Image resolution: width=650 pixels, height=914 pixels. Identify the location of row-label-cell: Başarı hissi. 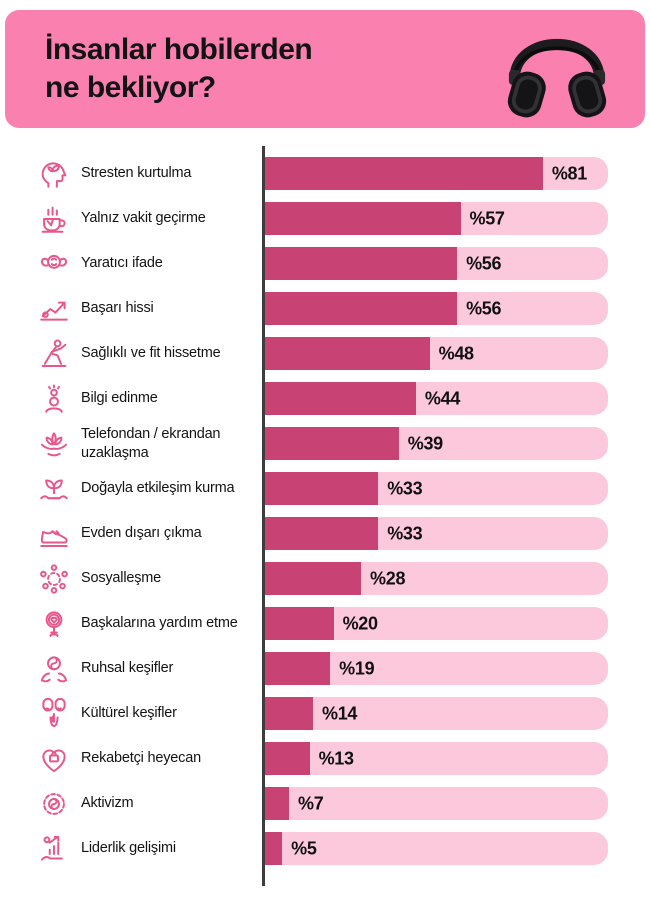
(132, 309).